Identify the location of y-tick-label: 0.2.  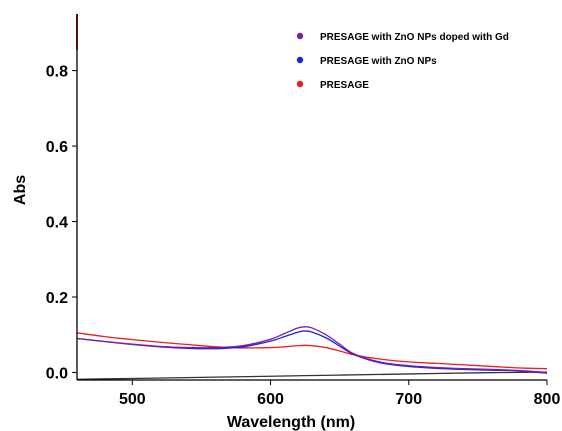
(57, 298).